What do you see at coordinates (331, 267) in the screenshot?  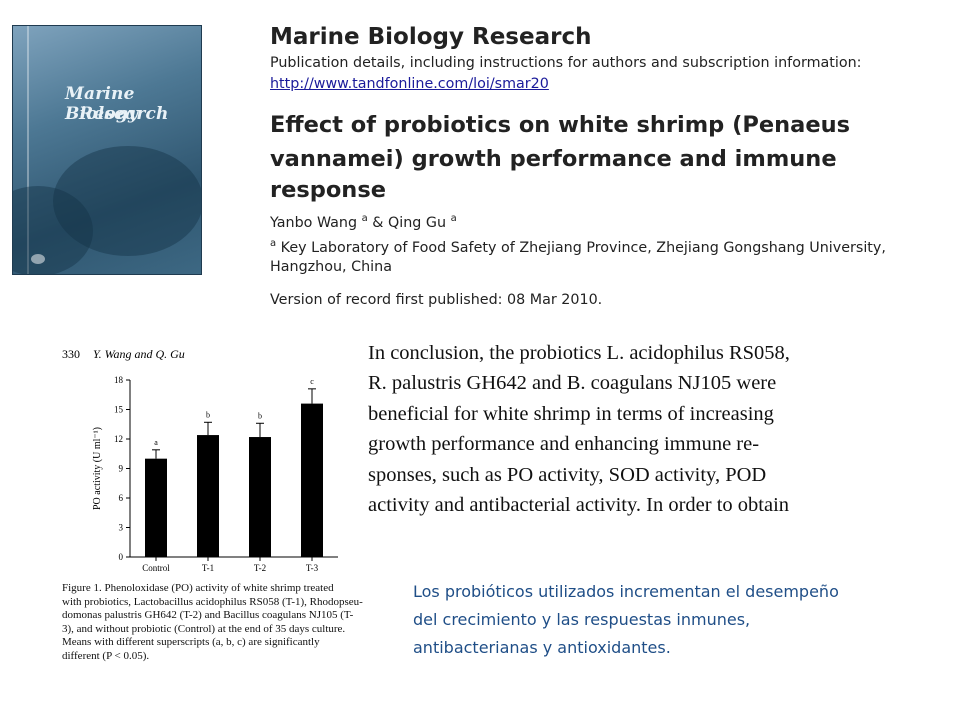 I see `affiliation-line-2: Hangzhou, China` at bounding box center [331, 267].